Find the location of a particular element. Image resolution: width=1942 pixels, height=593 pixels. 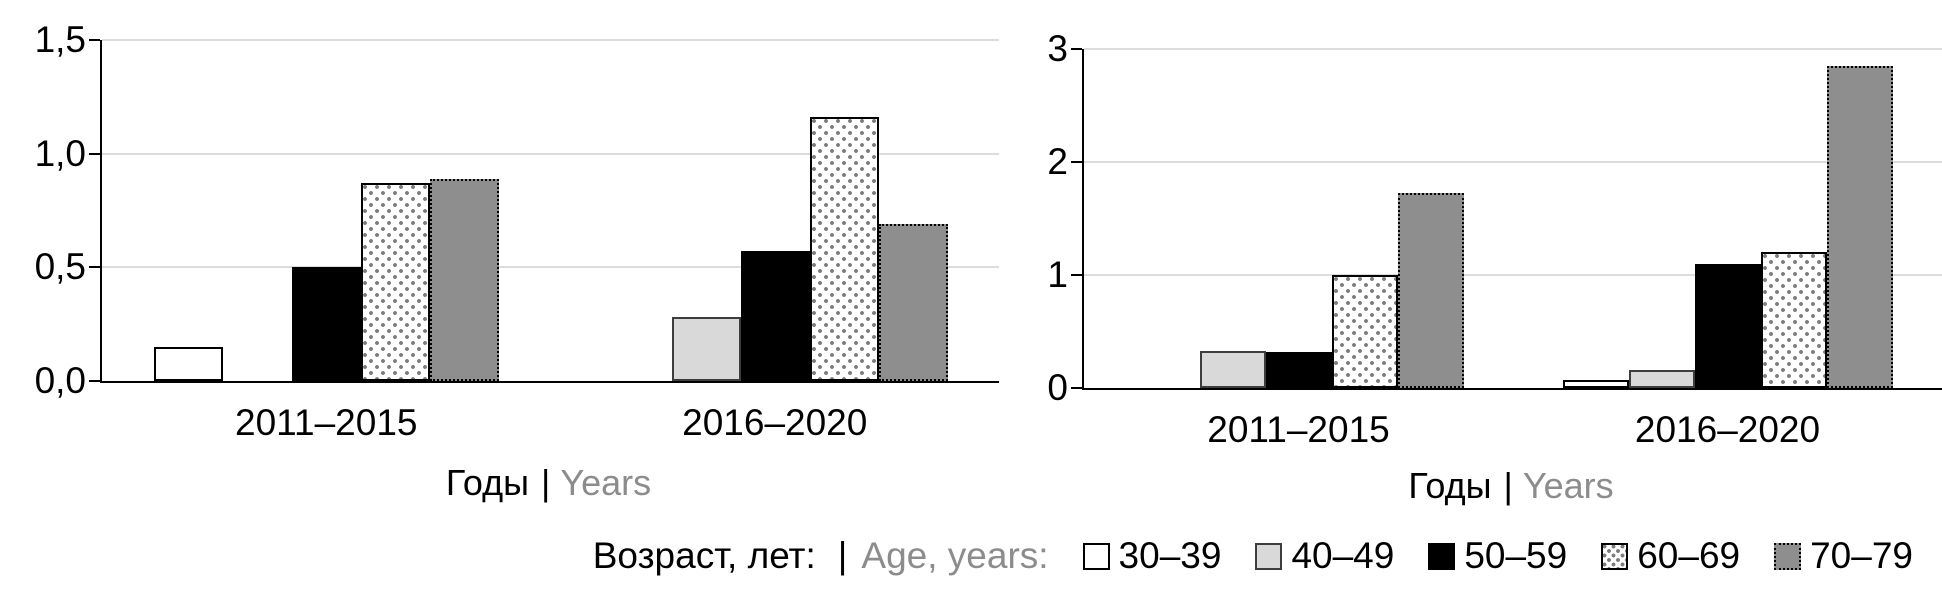

y-axis-label-1,0: 1,0 is located at coordinates (60, 153).